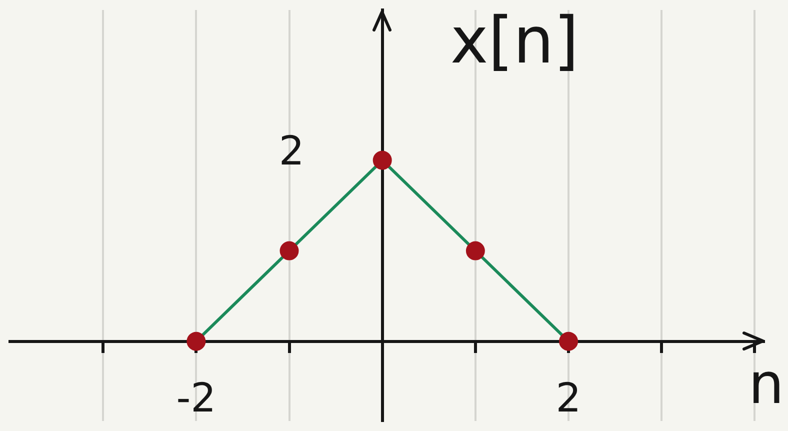 The width and height of the screenshot is (788, 431). I want to click on x-tick-label: -2, so click(196, 399).